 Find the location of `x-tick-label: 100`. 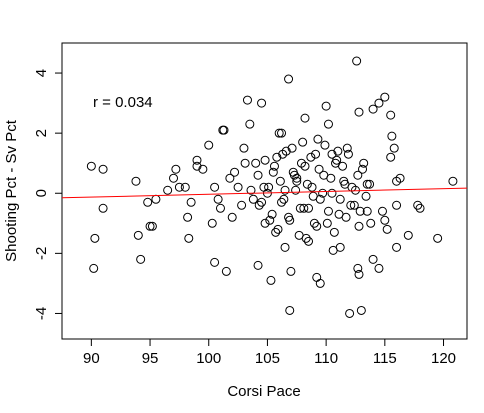

x-tick-label: 100 is located at coordinates (208, 358).